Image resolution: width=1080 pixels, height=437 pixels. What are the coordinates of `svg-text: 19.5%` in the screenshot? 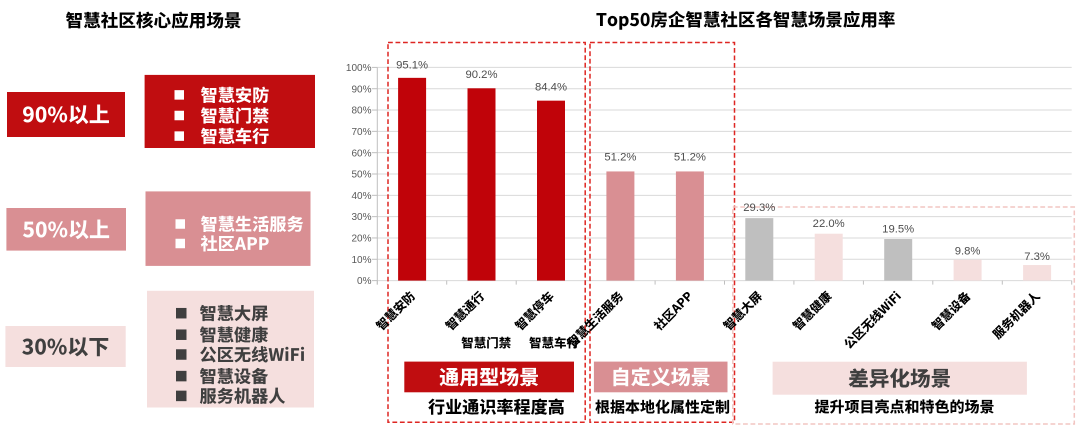 It's located at (898, 229).